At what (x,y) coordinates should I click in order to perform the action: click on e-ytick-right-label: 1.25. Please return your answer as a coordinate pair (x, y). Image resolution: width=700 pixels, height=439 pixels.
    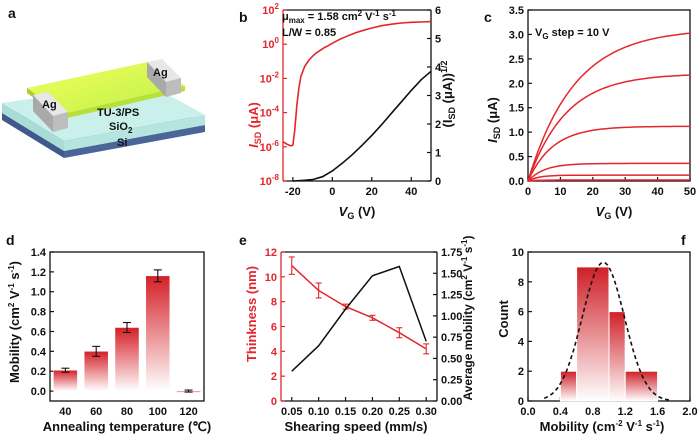
    Looking at the image, I should click on (451, 296).